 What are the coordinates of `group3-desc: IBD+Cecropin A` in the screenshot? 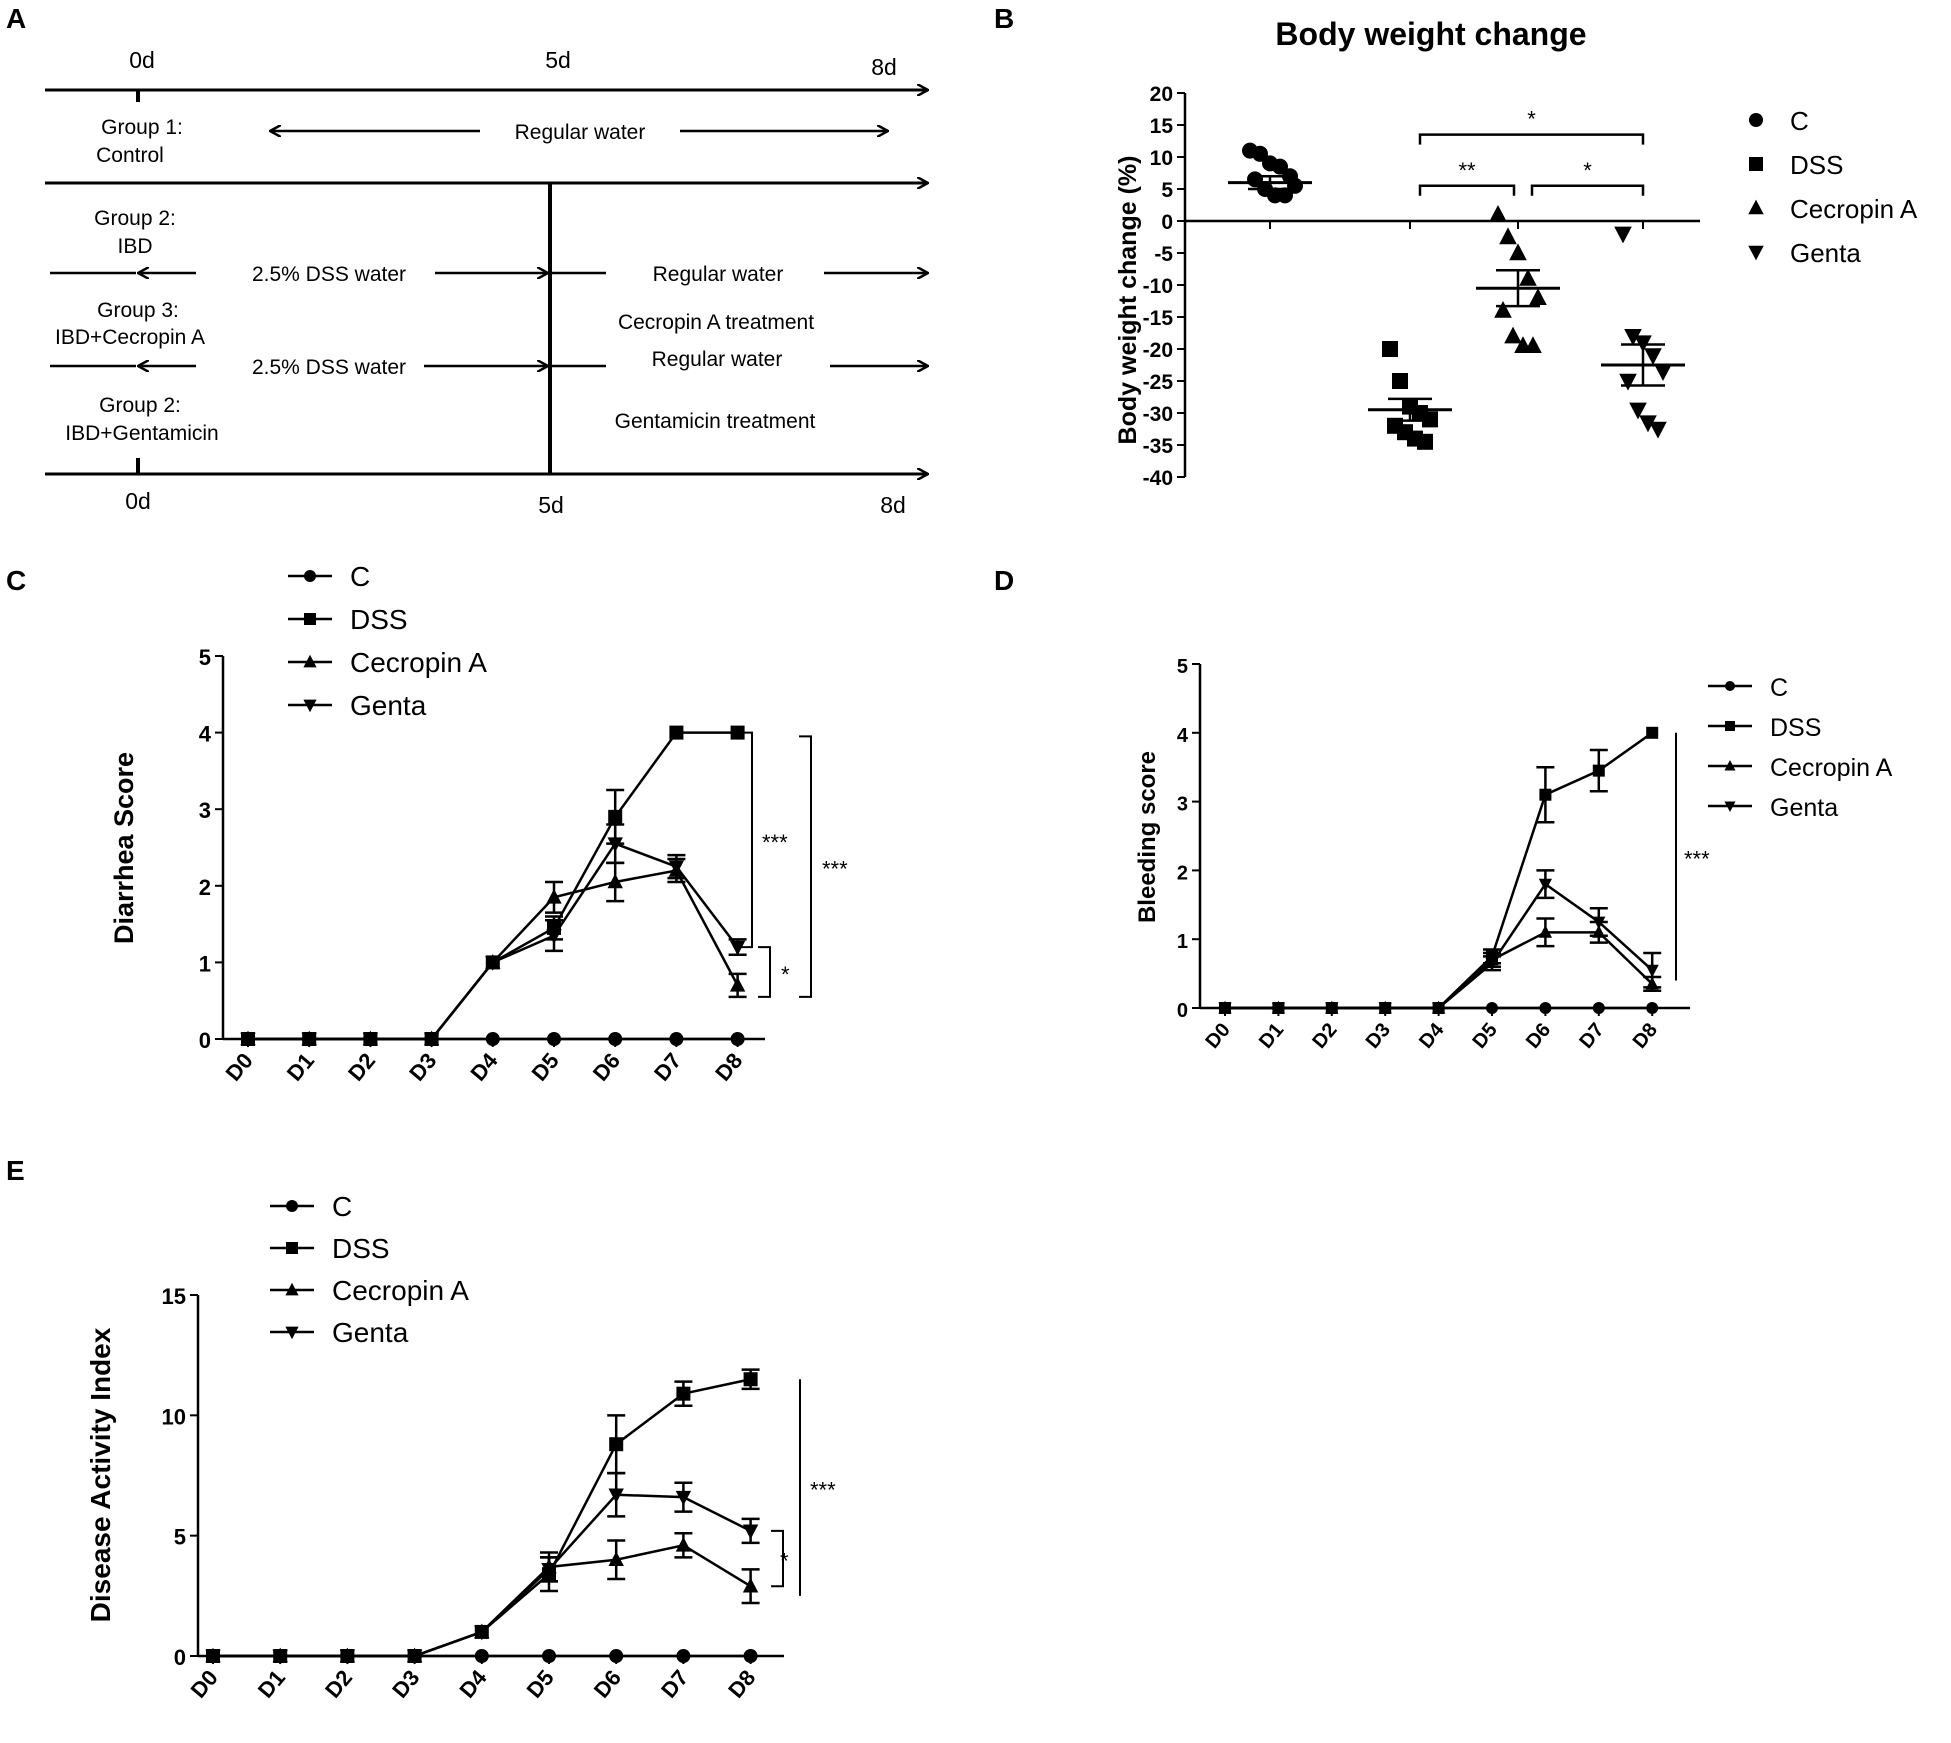 It's located at (130, 337).